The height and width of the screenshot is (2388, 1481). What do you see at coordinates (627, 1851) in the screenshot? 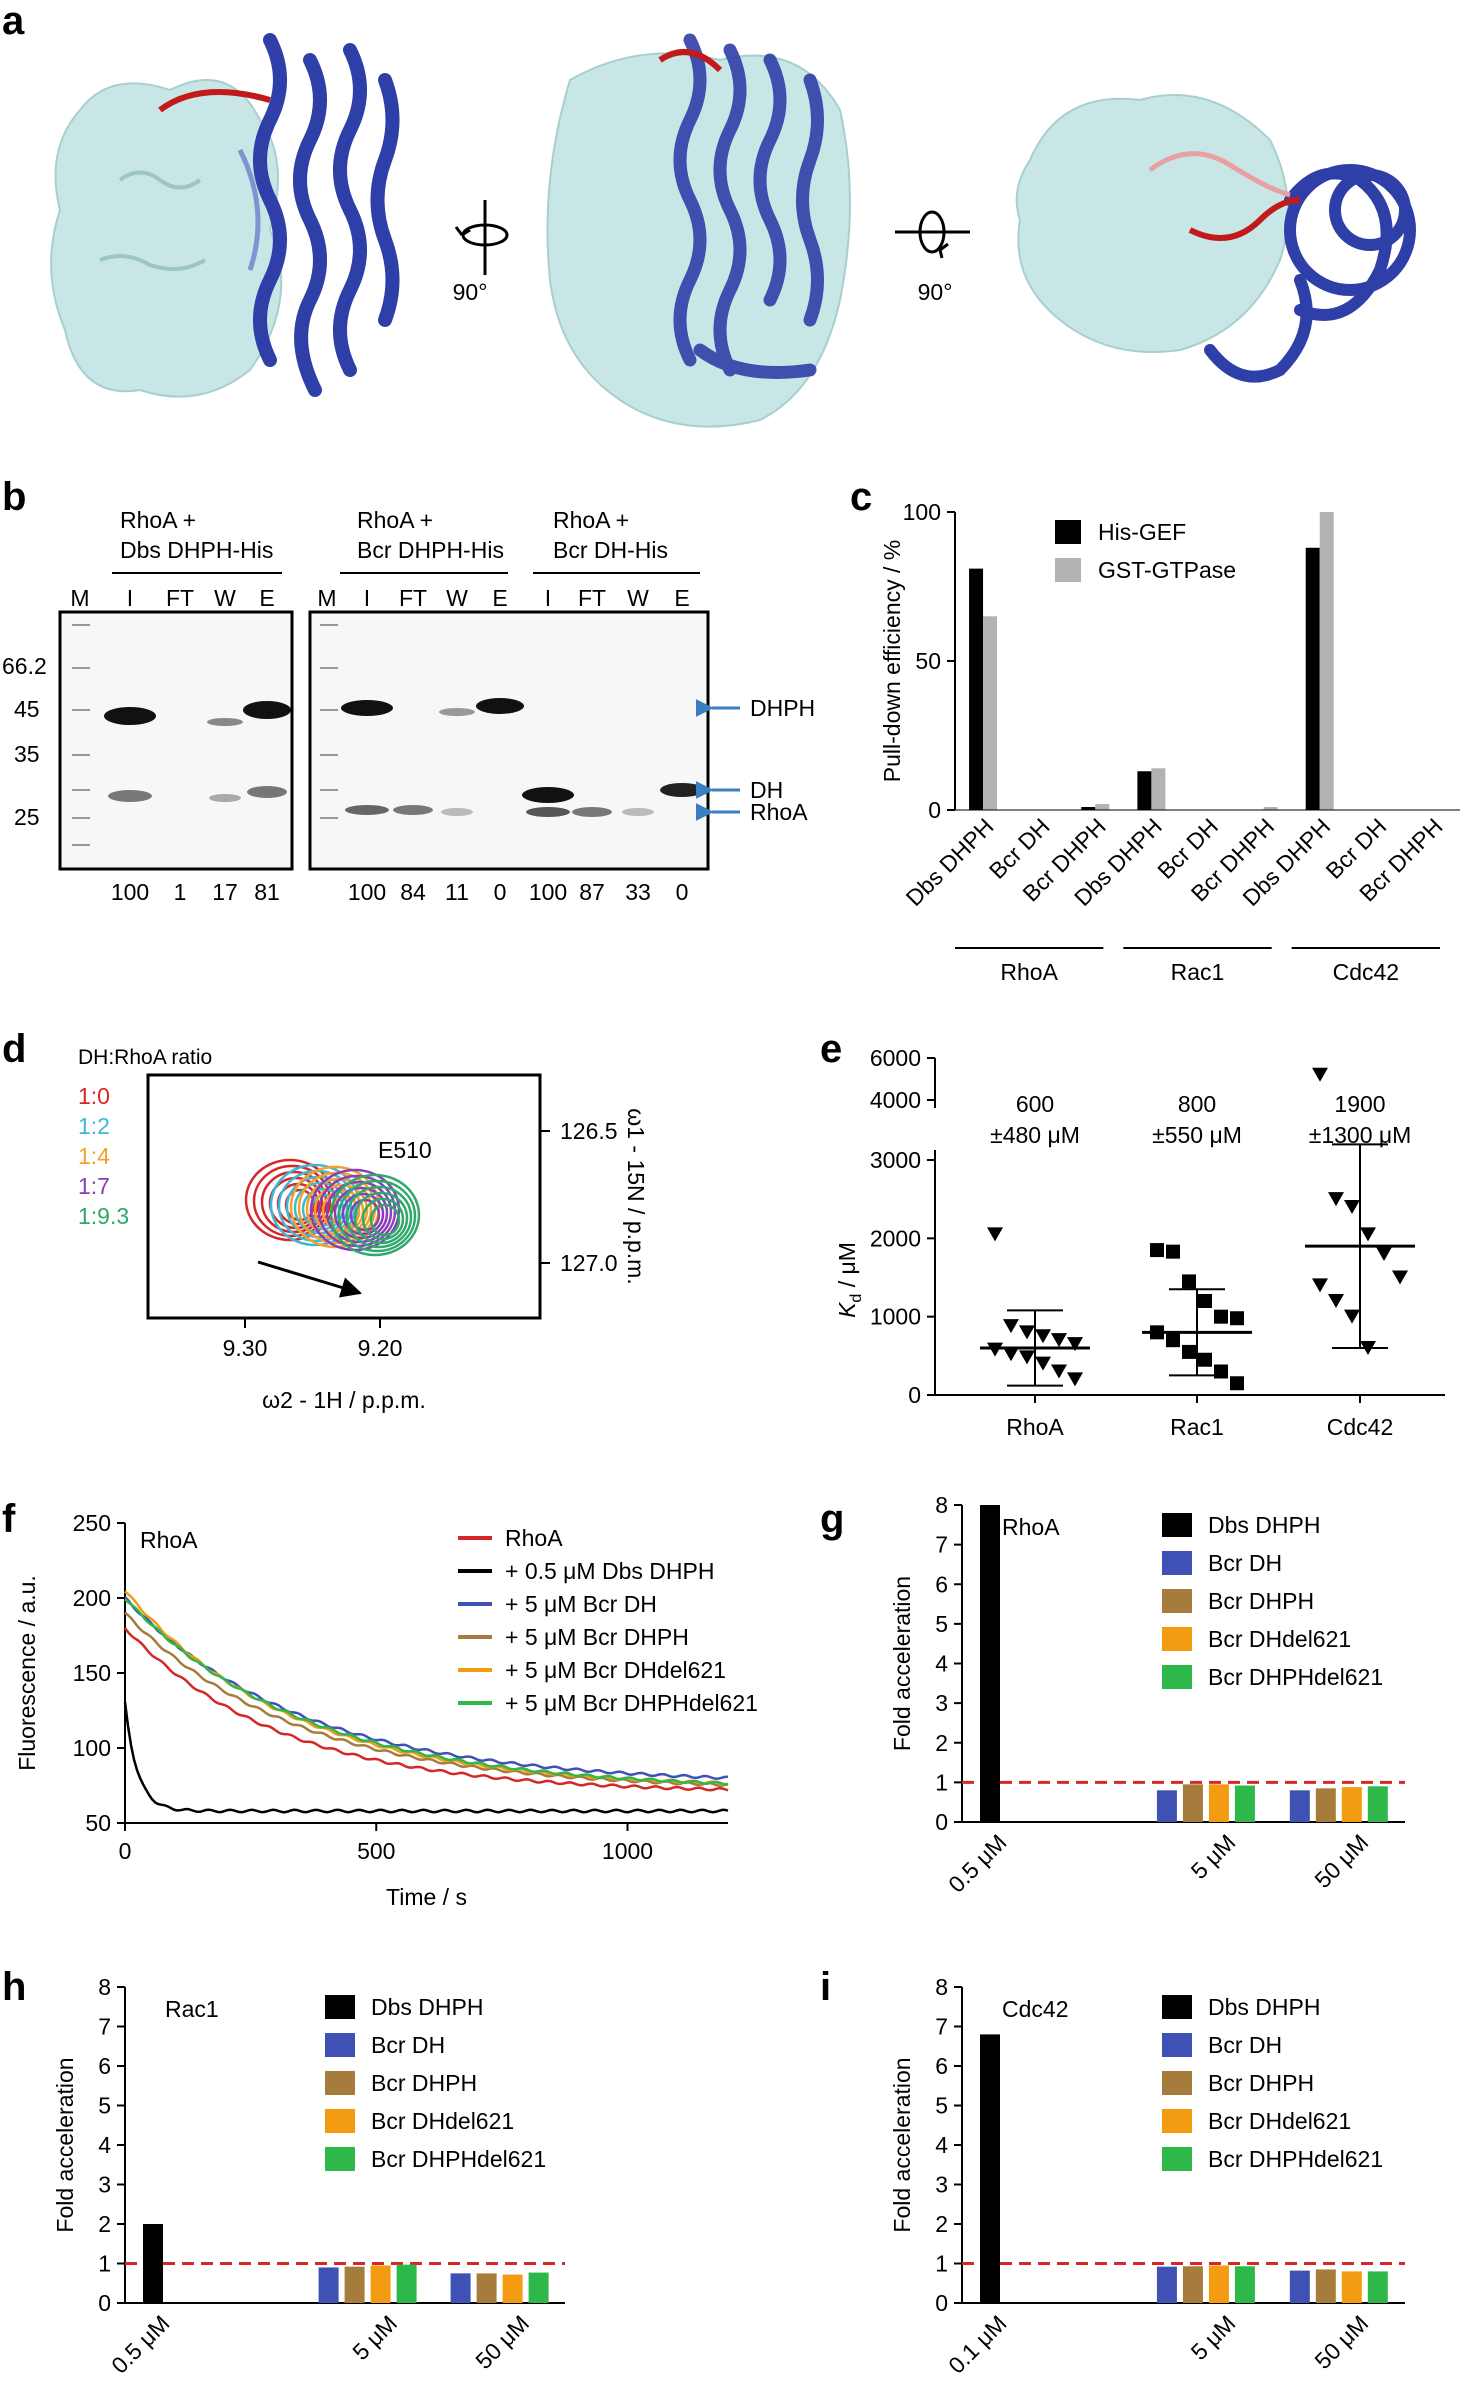
I see `x-tick-label: 1000` at bounding box center [627, 1851].